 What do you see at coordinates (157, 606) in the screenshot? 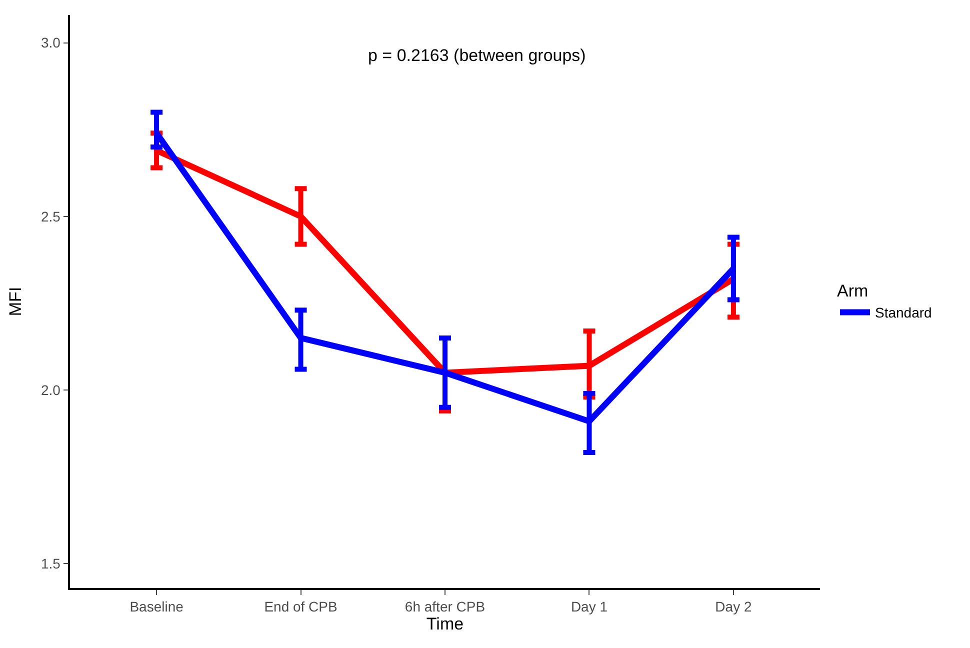
I see `x-tick-label: Baseline` at bounding box center [157, 606].